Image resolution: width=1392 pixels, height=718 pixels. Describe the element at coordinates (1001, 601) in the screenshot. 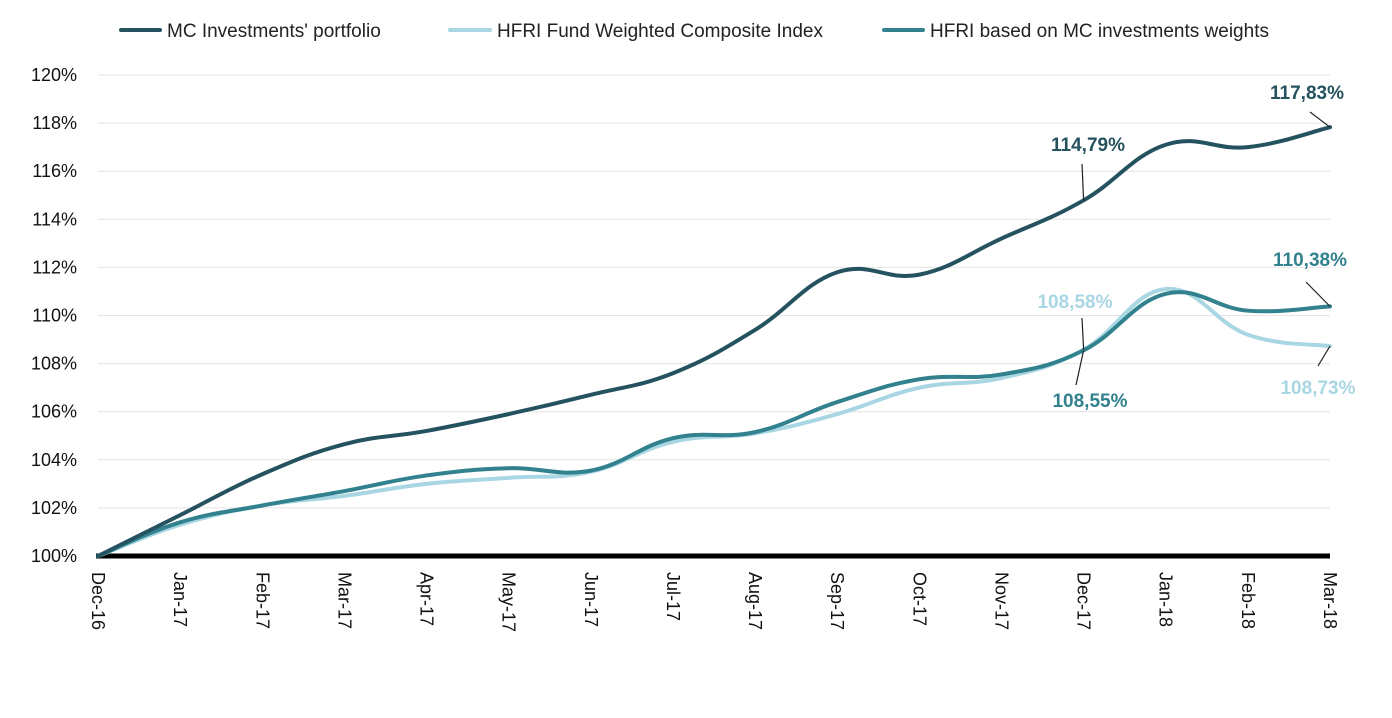

I see `x-tick-label: Nov-17` at that location.